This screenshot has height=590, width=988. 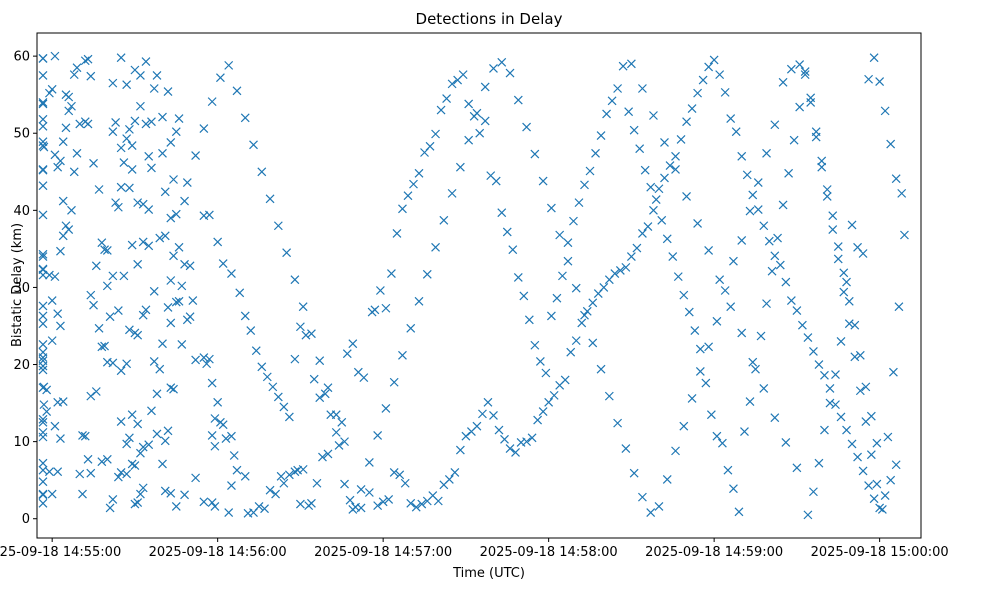 What do you see at coordinates (488, 573) in the screenshot?
I see `x-axis-label: Time (UTC)` at bounding box center [488, 573].